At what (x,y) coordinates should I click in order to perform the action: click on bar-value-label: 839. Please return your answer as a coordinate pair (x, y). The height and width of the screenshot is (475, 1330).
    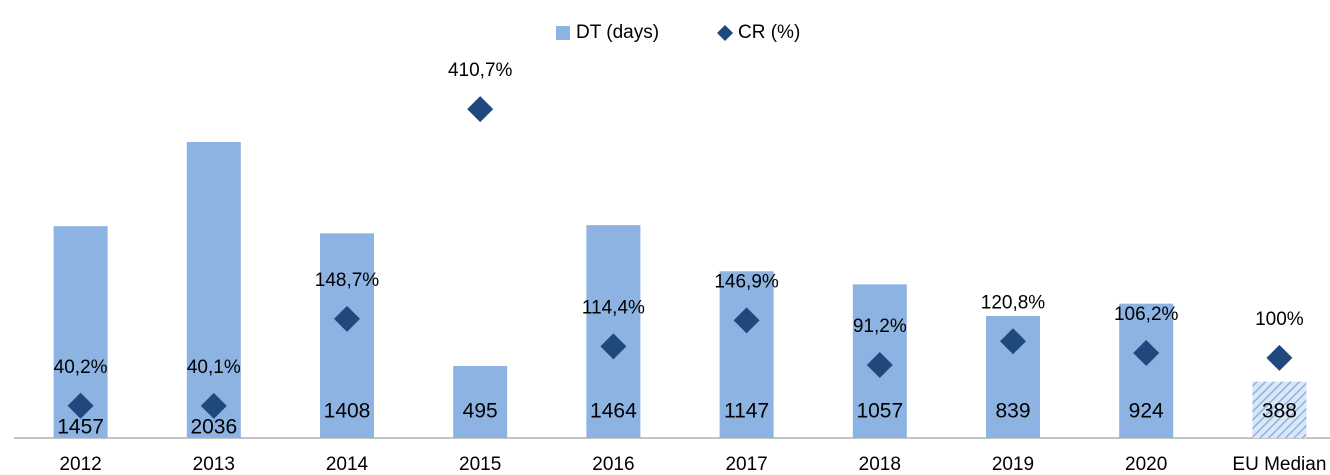
    Looking at the image, I should click on (1012, 411).